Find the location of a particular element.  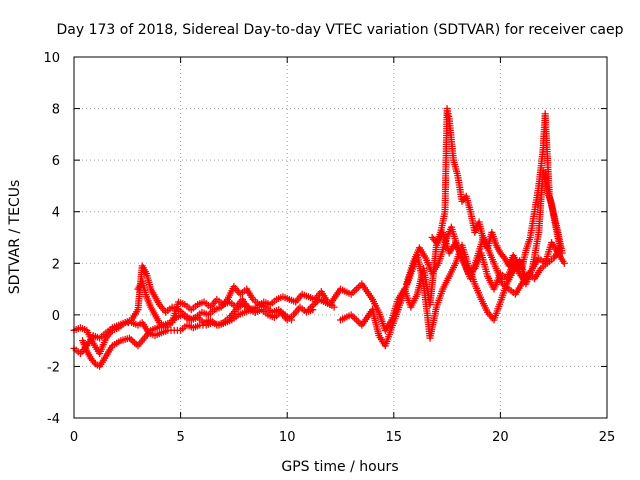

series-track-c is located at coordinates (187, 326).